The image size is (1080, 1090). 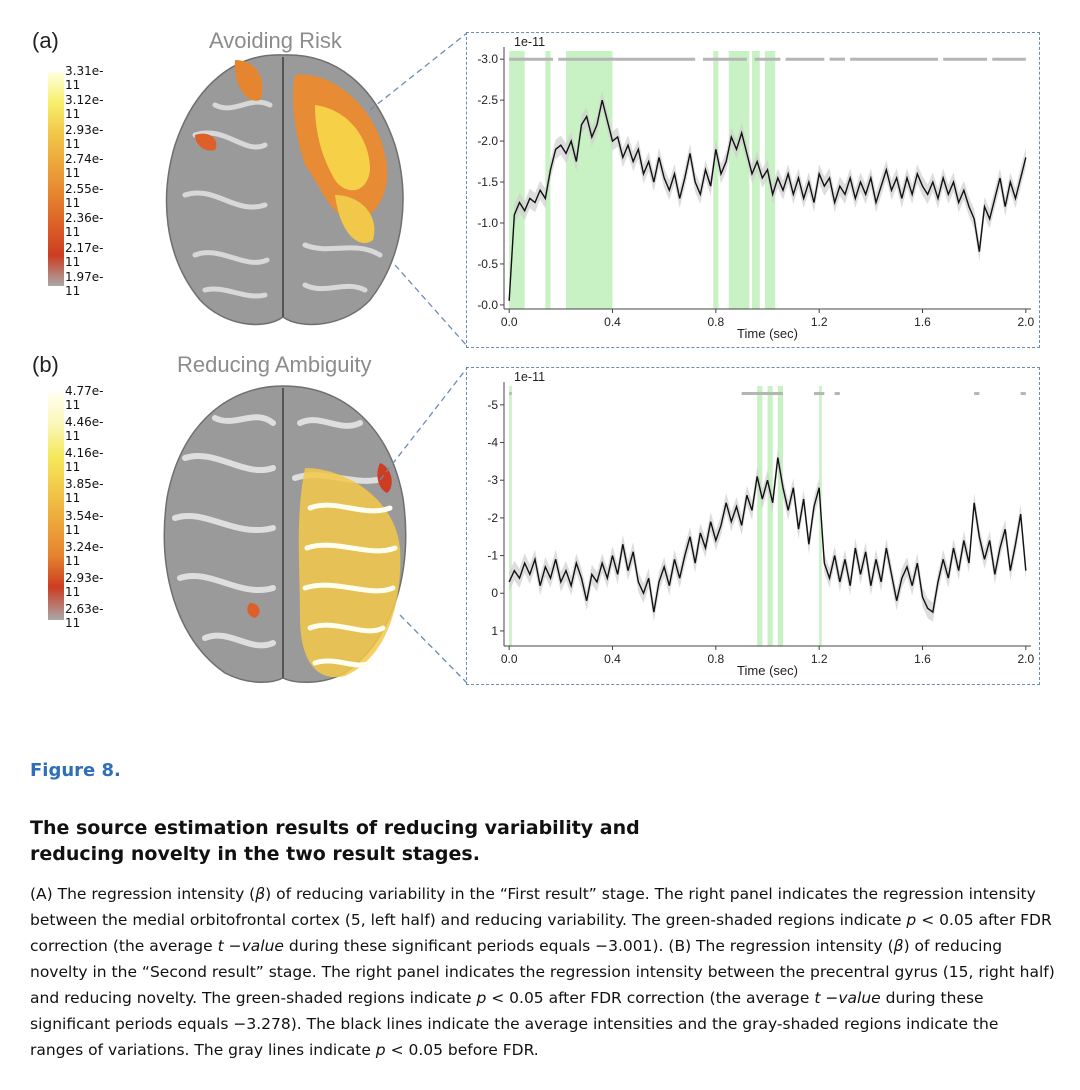 What do you see at coordinates (494, 593) in the screenshot?
I see `y-tick-label: 0` at bounding box center [494, 593].